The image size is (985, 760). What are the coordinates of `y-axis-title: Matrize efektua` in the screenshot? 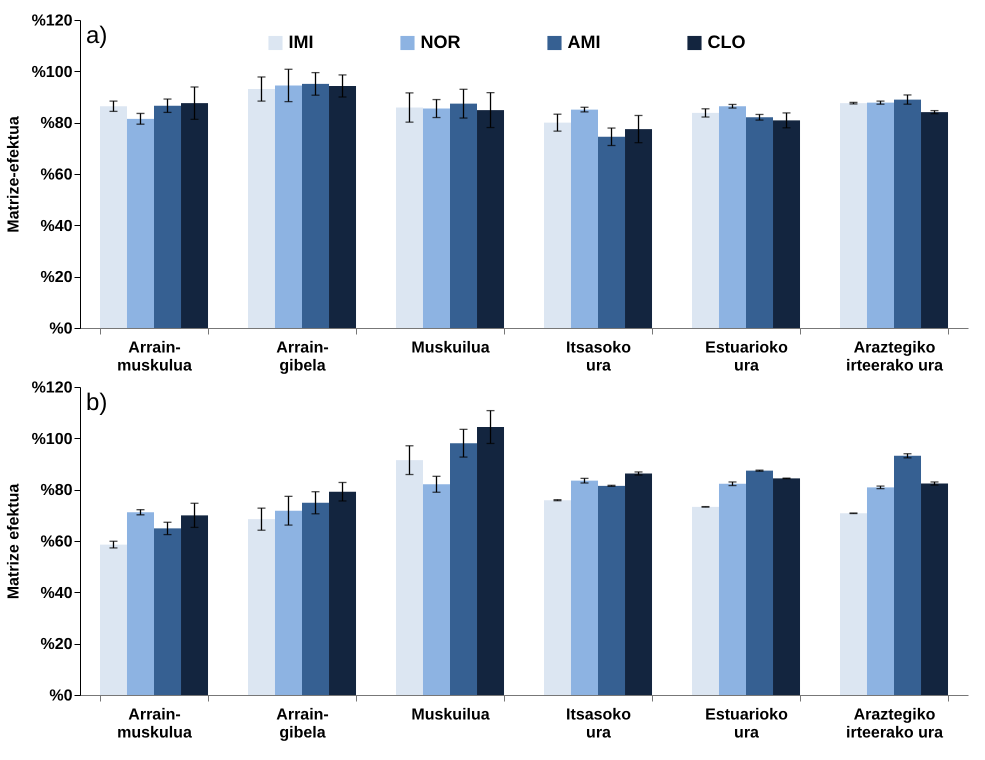 It's located at (14, 542).